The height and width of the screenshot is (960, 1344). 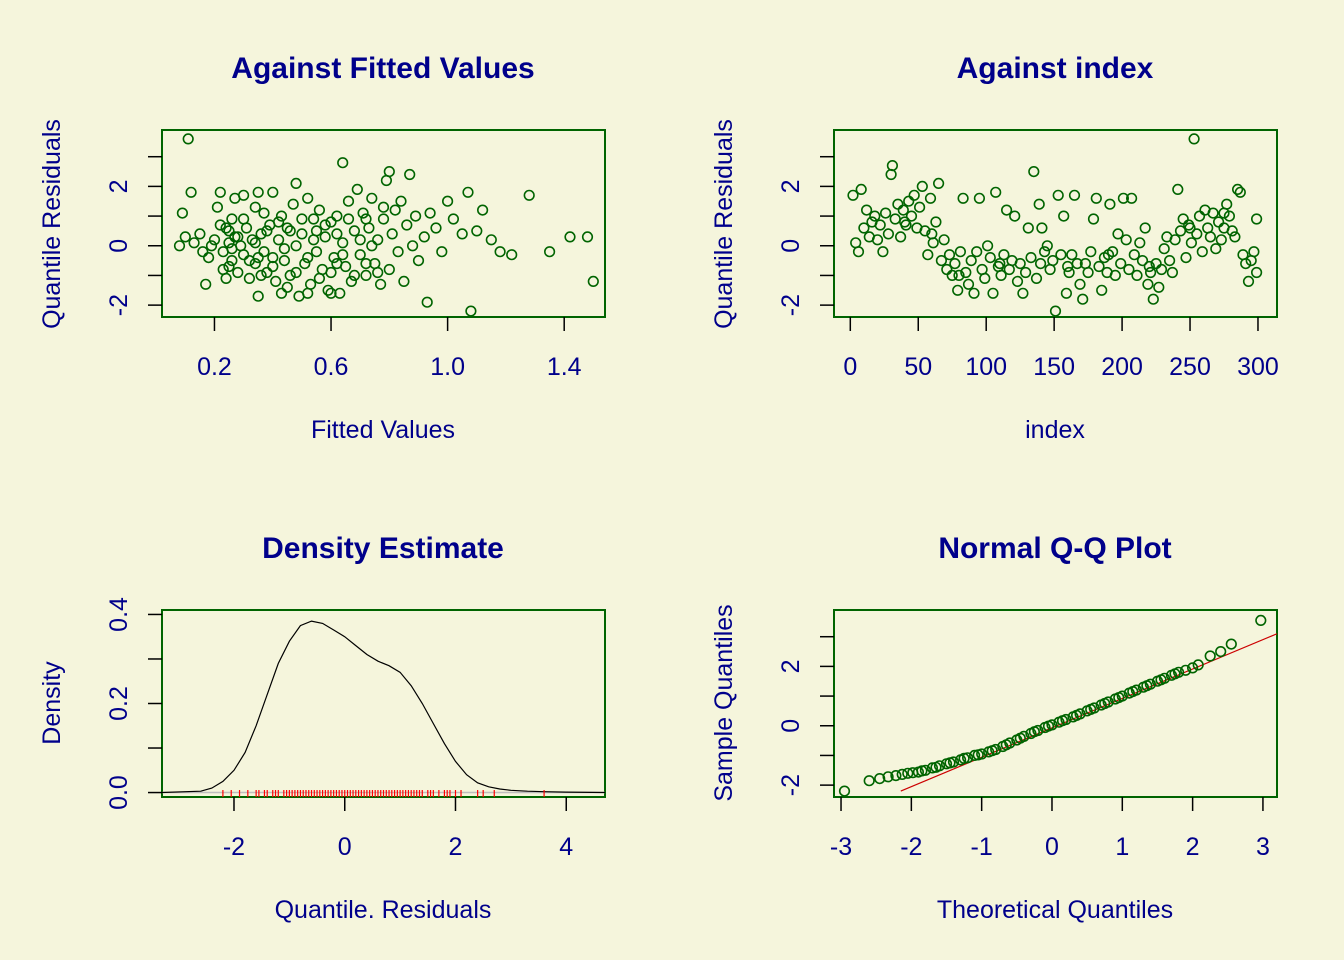 What do you see at coordinates (1122, 847) in the screenshot?
I see `x-tick-label: 1` at bounding box center [1122, 847].